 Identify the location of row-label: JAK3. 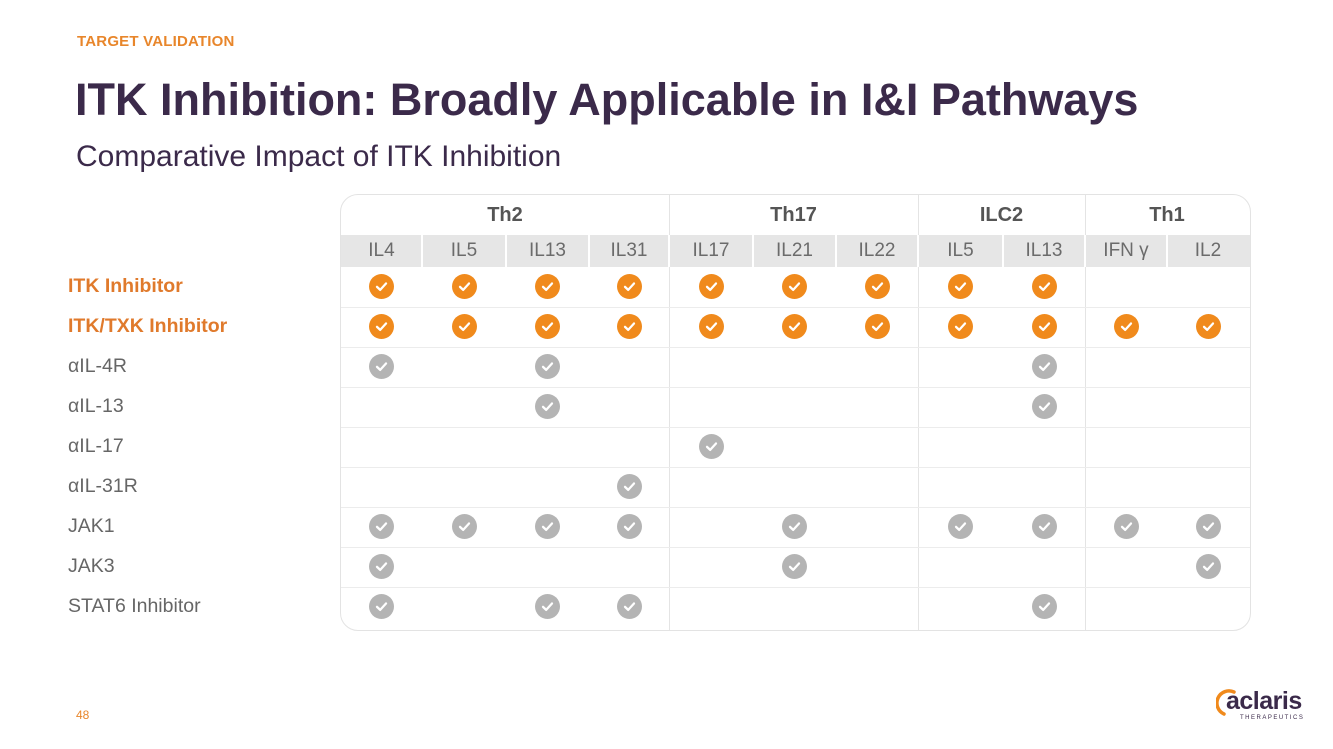
(91, 566).